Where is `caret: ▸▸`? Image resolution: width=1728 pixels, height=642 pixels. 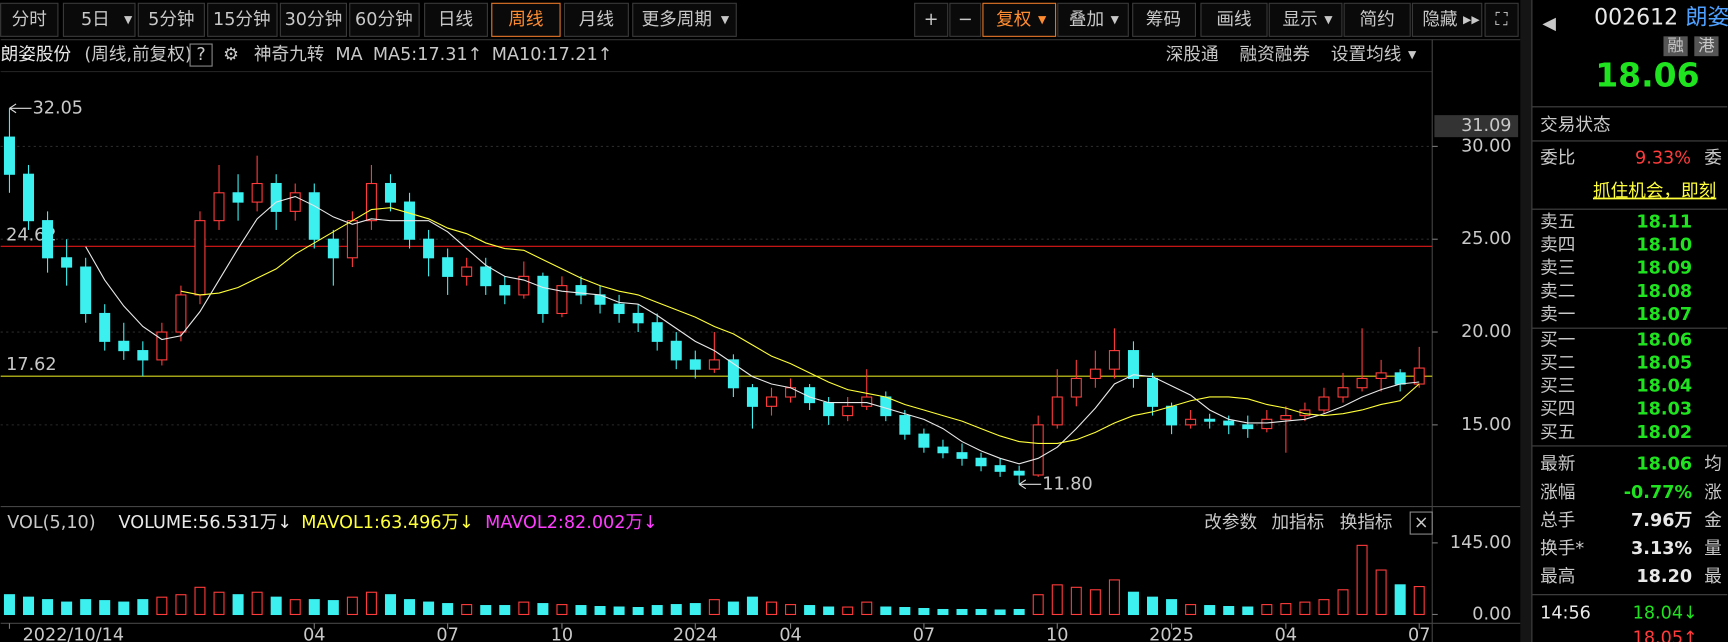
caret: ▸▸ is located at coordinates (1471, 18).